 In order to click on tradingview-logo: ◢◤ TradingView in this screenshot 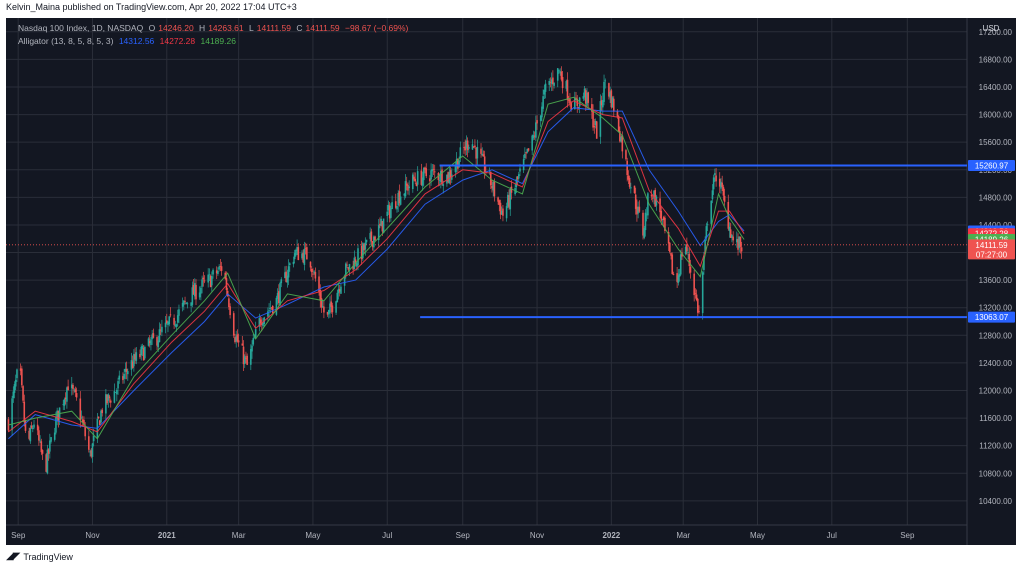, I will do `click(39, 556)`.